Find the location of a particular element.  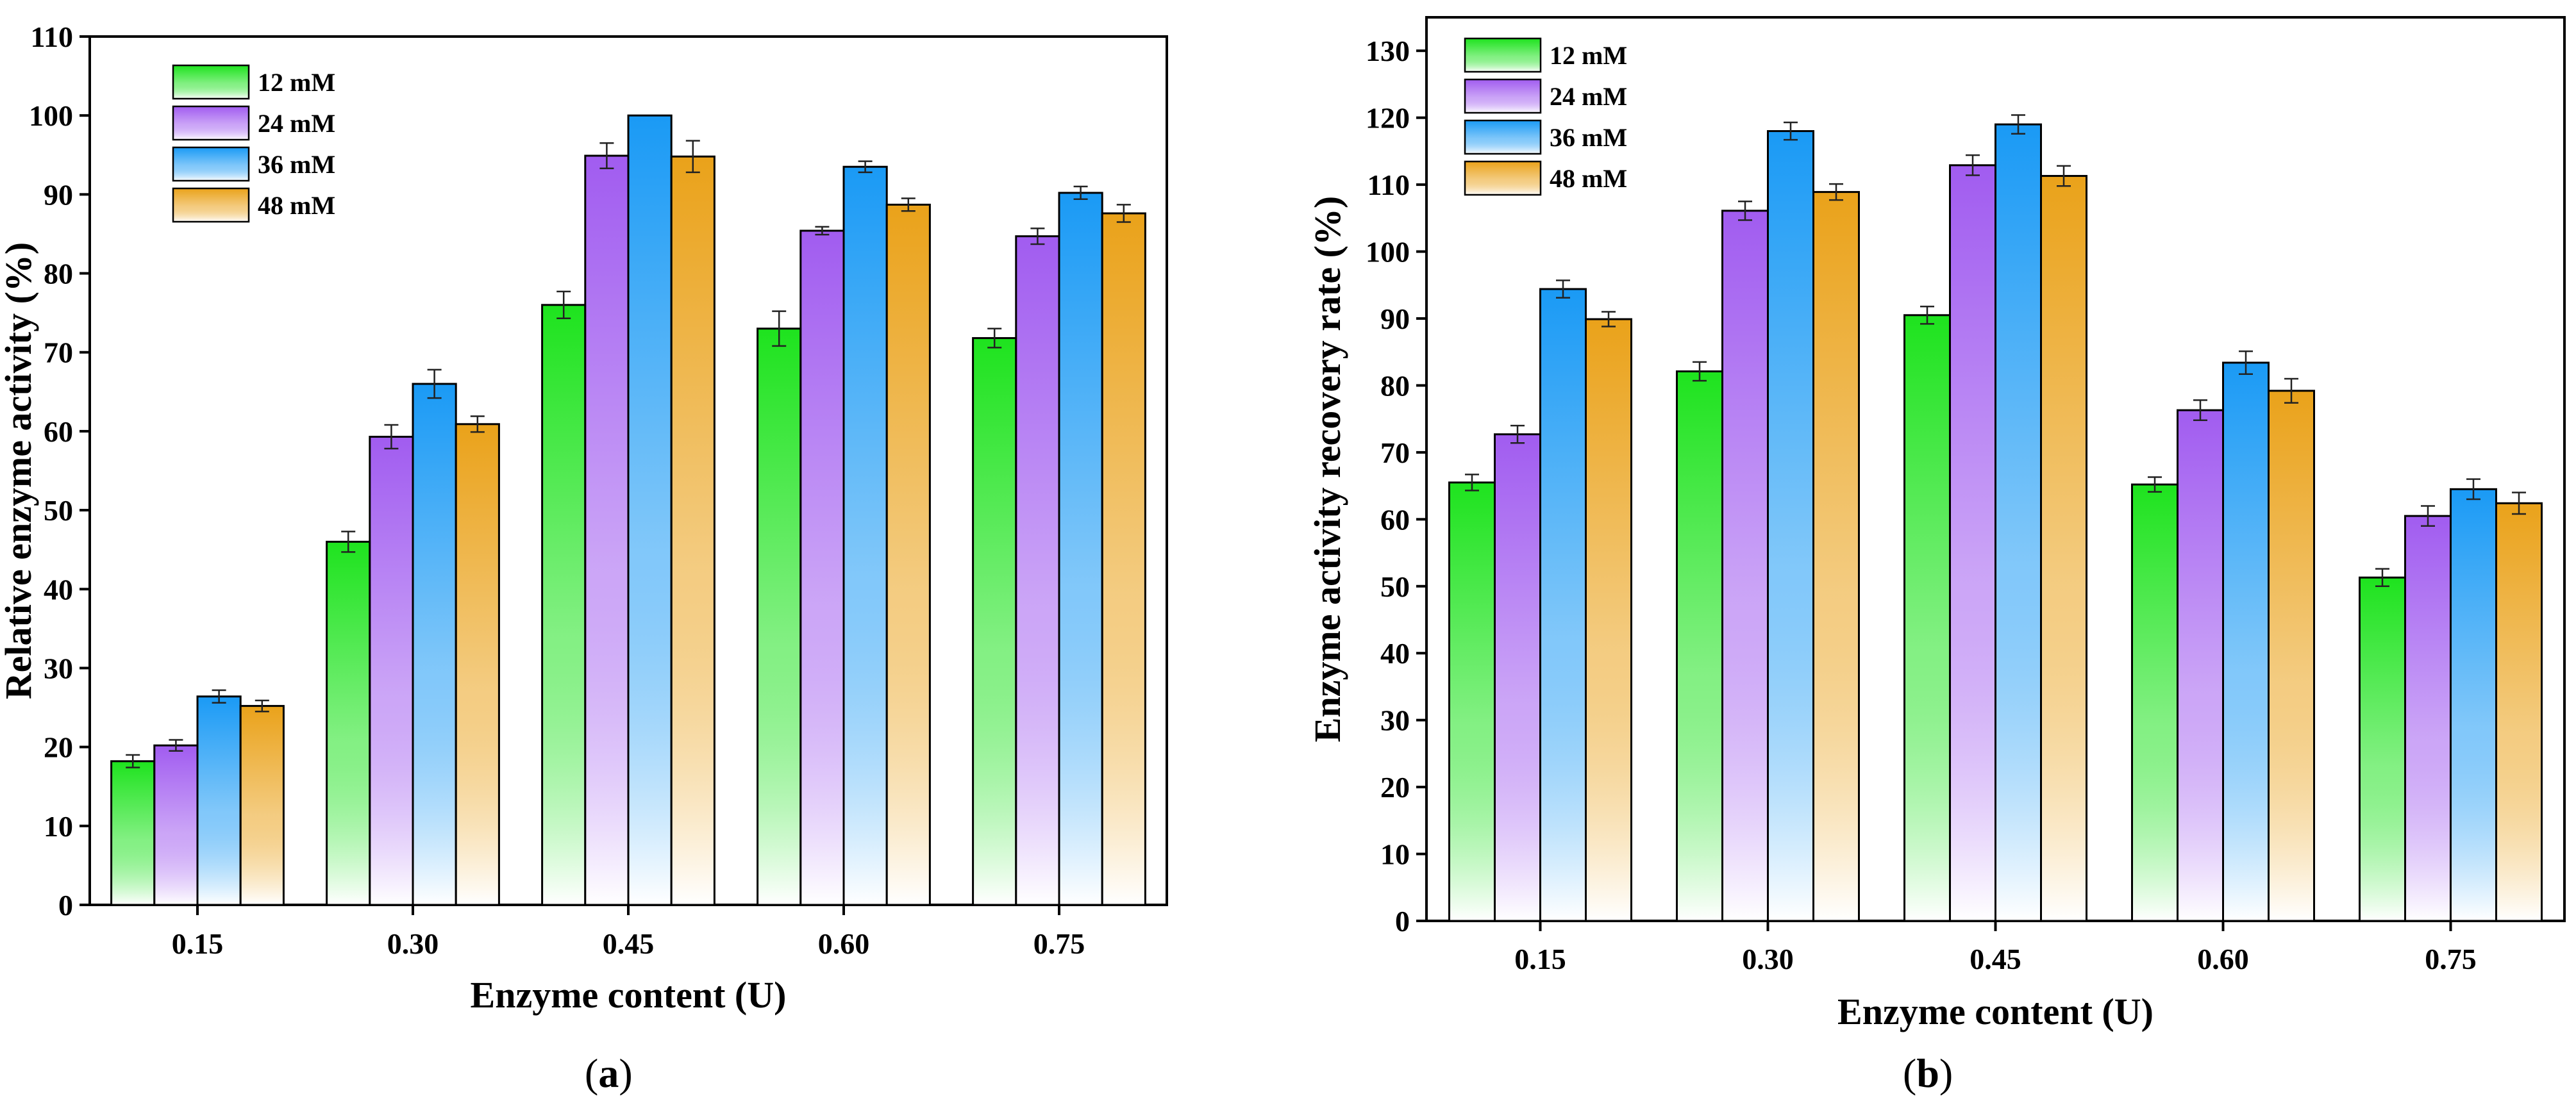

y-tick-label: 130 is located at coordinates (1388, 51).